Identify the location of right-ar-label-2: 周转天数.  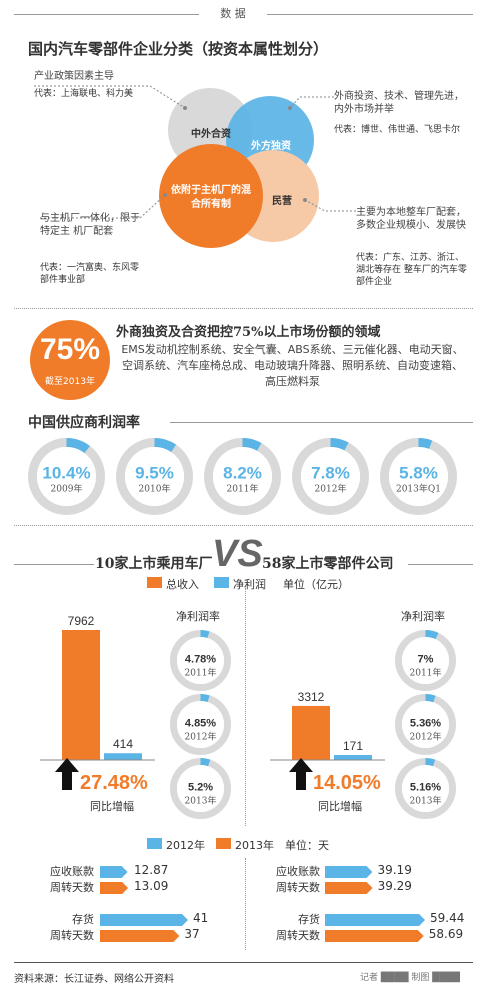
(298, 887).